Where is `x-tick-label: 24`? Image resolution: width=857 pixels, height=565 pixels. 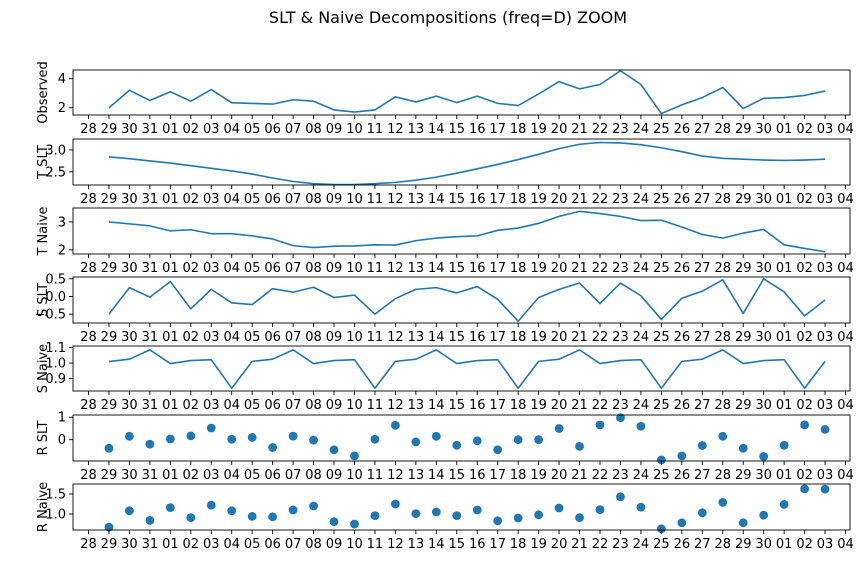
x-tick-label: 24 is located at coordinates (641, 268).